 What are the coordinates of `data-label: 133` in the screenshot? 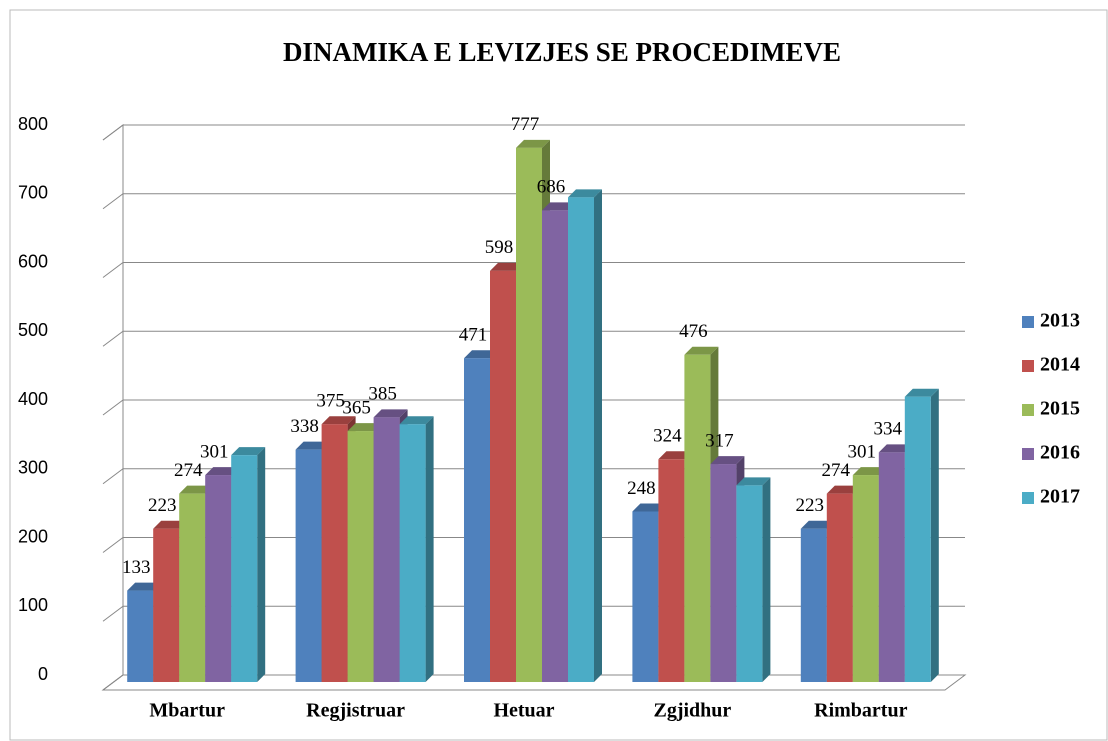 It's located at (136, 567).